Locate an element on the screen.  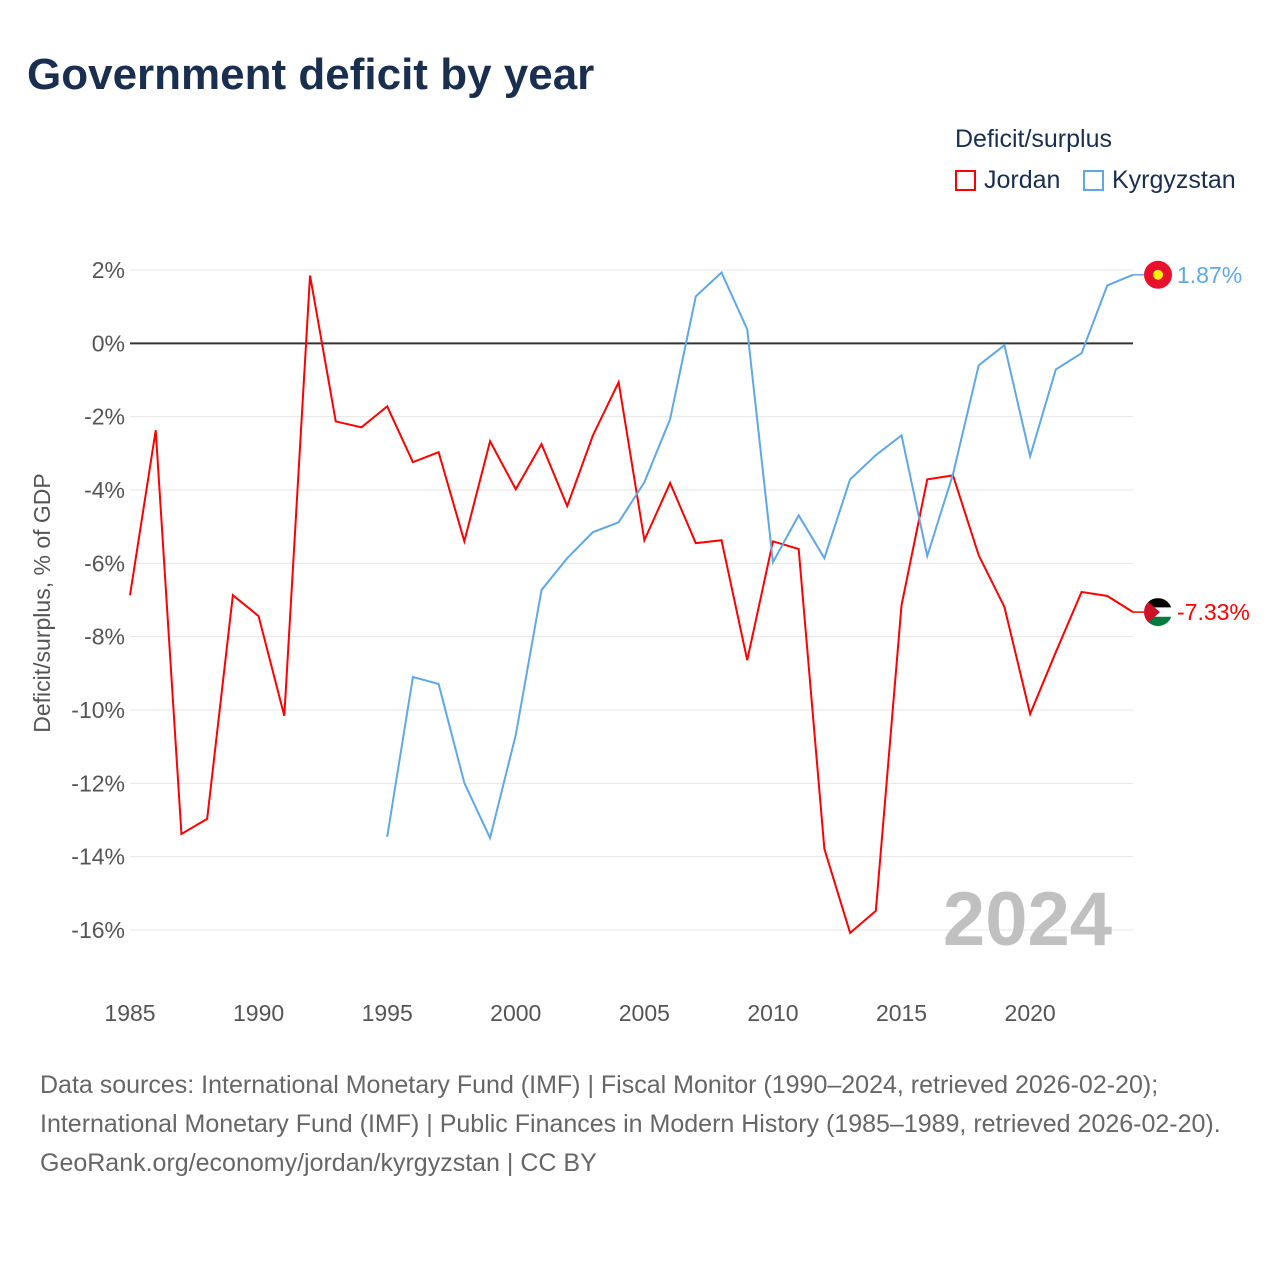
y-axis-label: Deficit/surplus, % of GDP is located at coordinates (42, 602).